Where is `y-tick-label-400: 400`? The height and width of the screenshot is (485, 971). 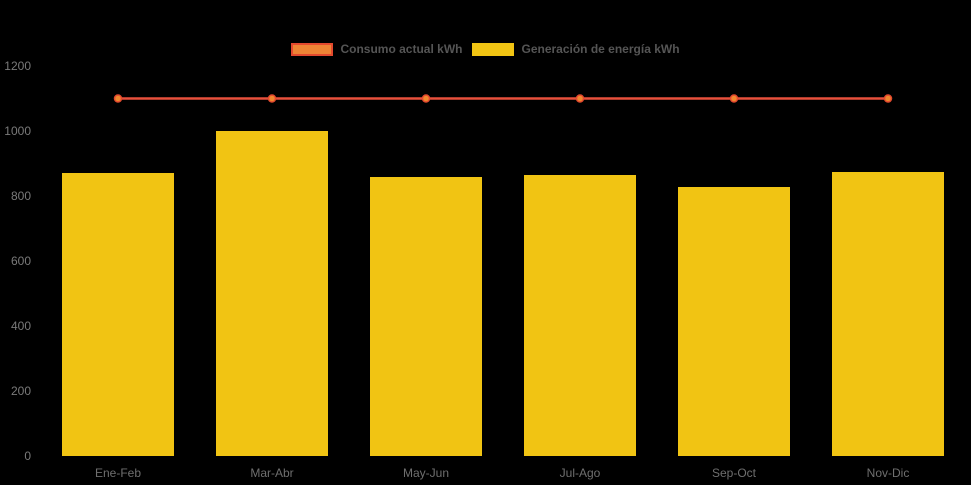 y-tick-label-400: 400 is located at coordinates (20, 326).